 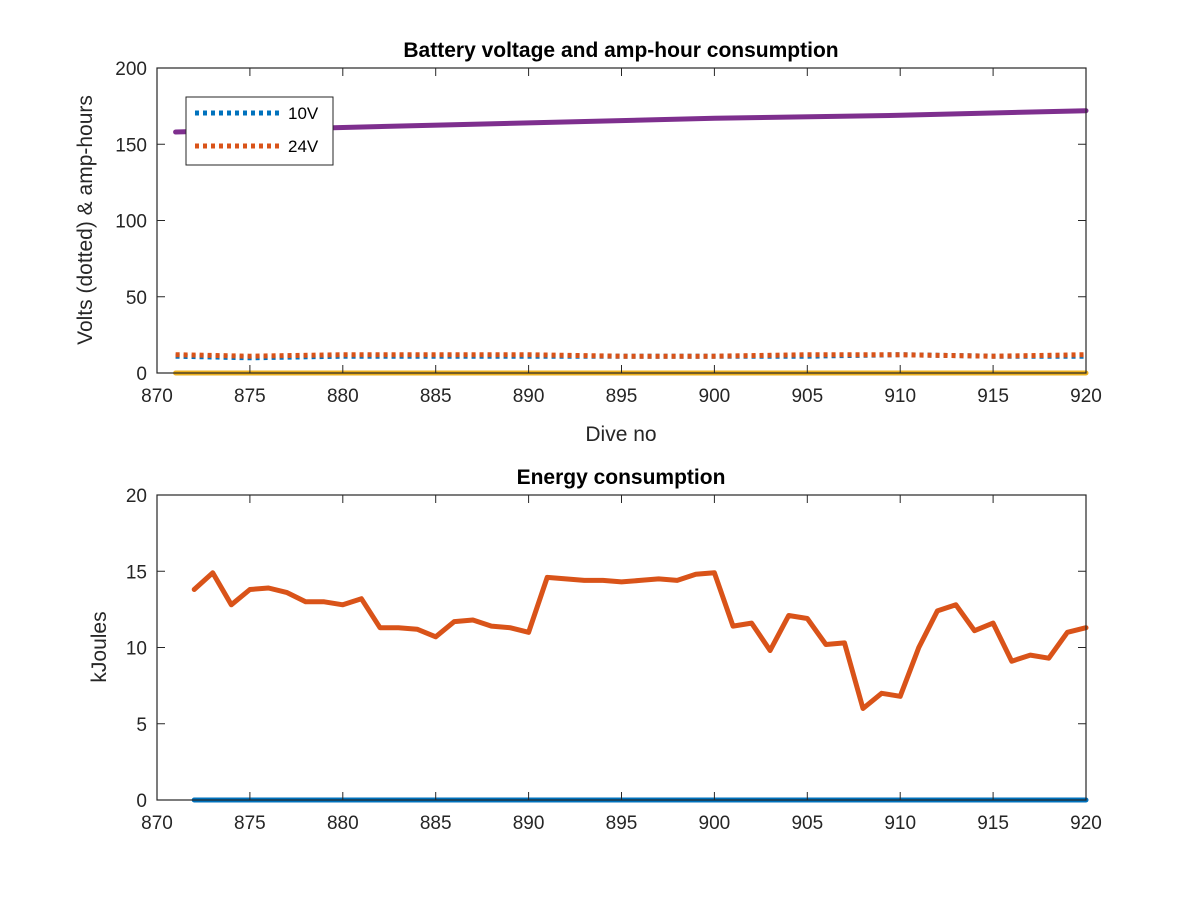 I want to click on chart-title: Energy consumption, so click(x=621, y=477).